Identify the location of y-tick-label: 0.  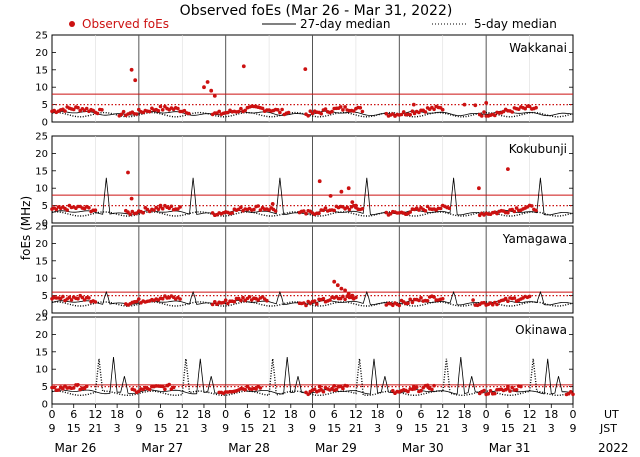
(45, 224).